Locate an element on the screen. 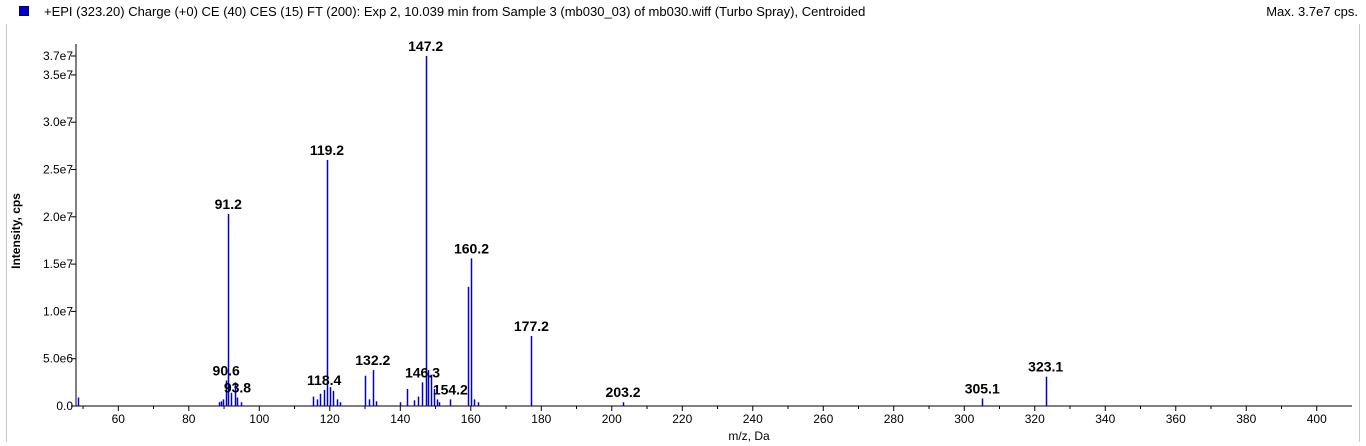 This screenshot has height=446, width=1366. peak-label: 154.2 is located at coordinates (450, 389).